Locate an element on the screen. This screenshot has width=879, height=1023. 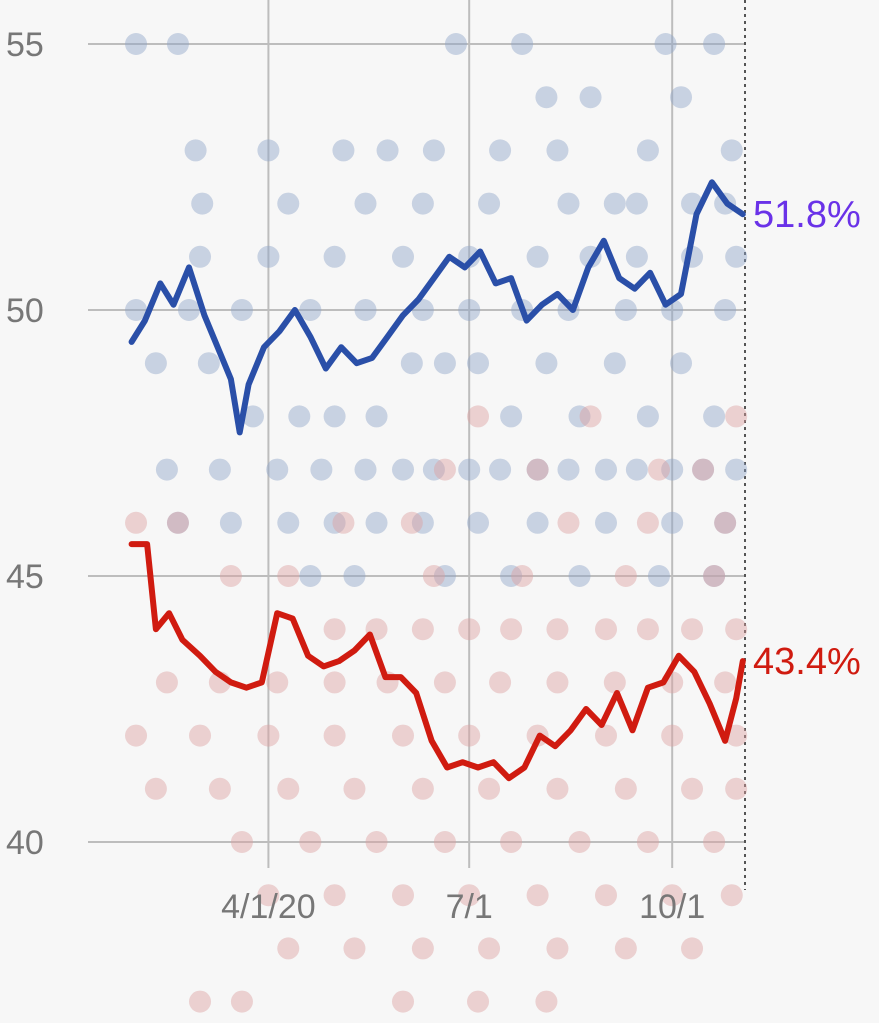
y-tick-label: 55 is located at coordinates (25, 45).